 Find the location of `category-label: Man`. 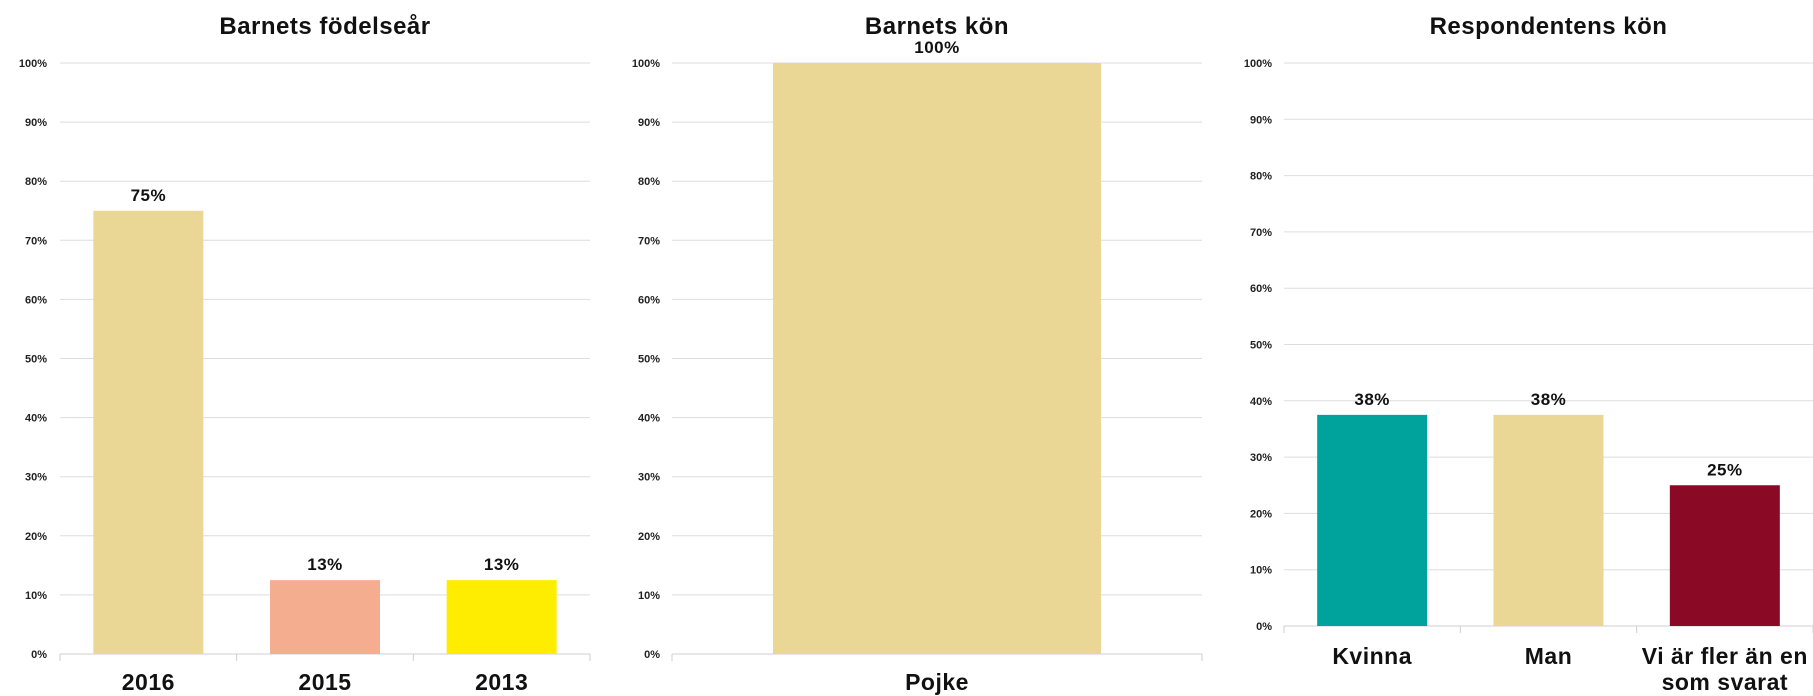

category-label: Man is located at coordinates (1549, 656).